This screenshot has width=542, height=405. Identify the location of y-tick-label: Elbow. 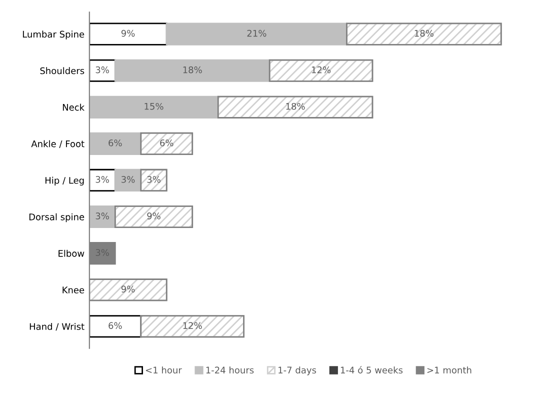
(71, 253).